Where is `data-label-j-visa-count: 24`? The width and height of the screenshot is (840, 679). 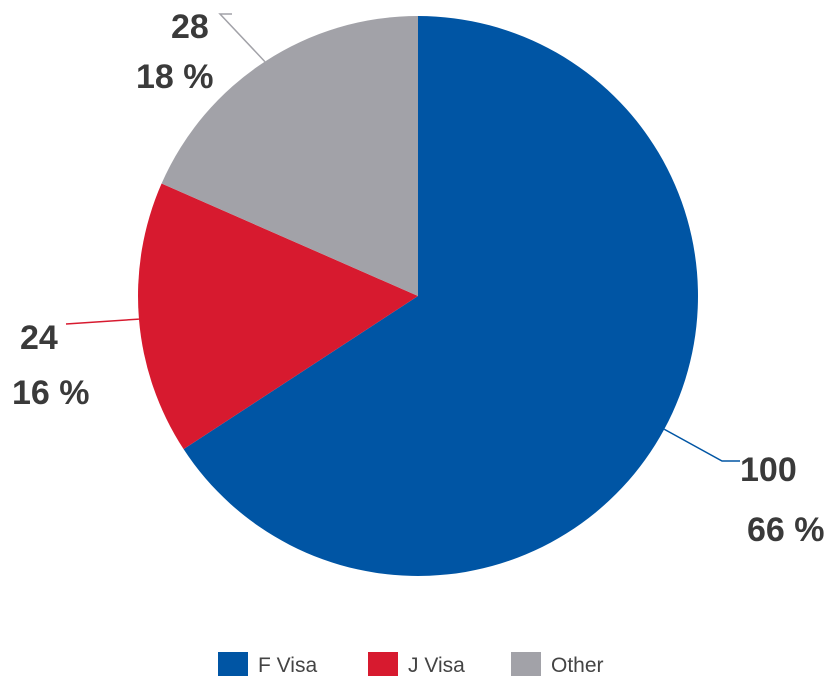
data-label-j-visa-count: 24 is located at coordinates (39, 338).